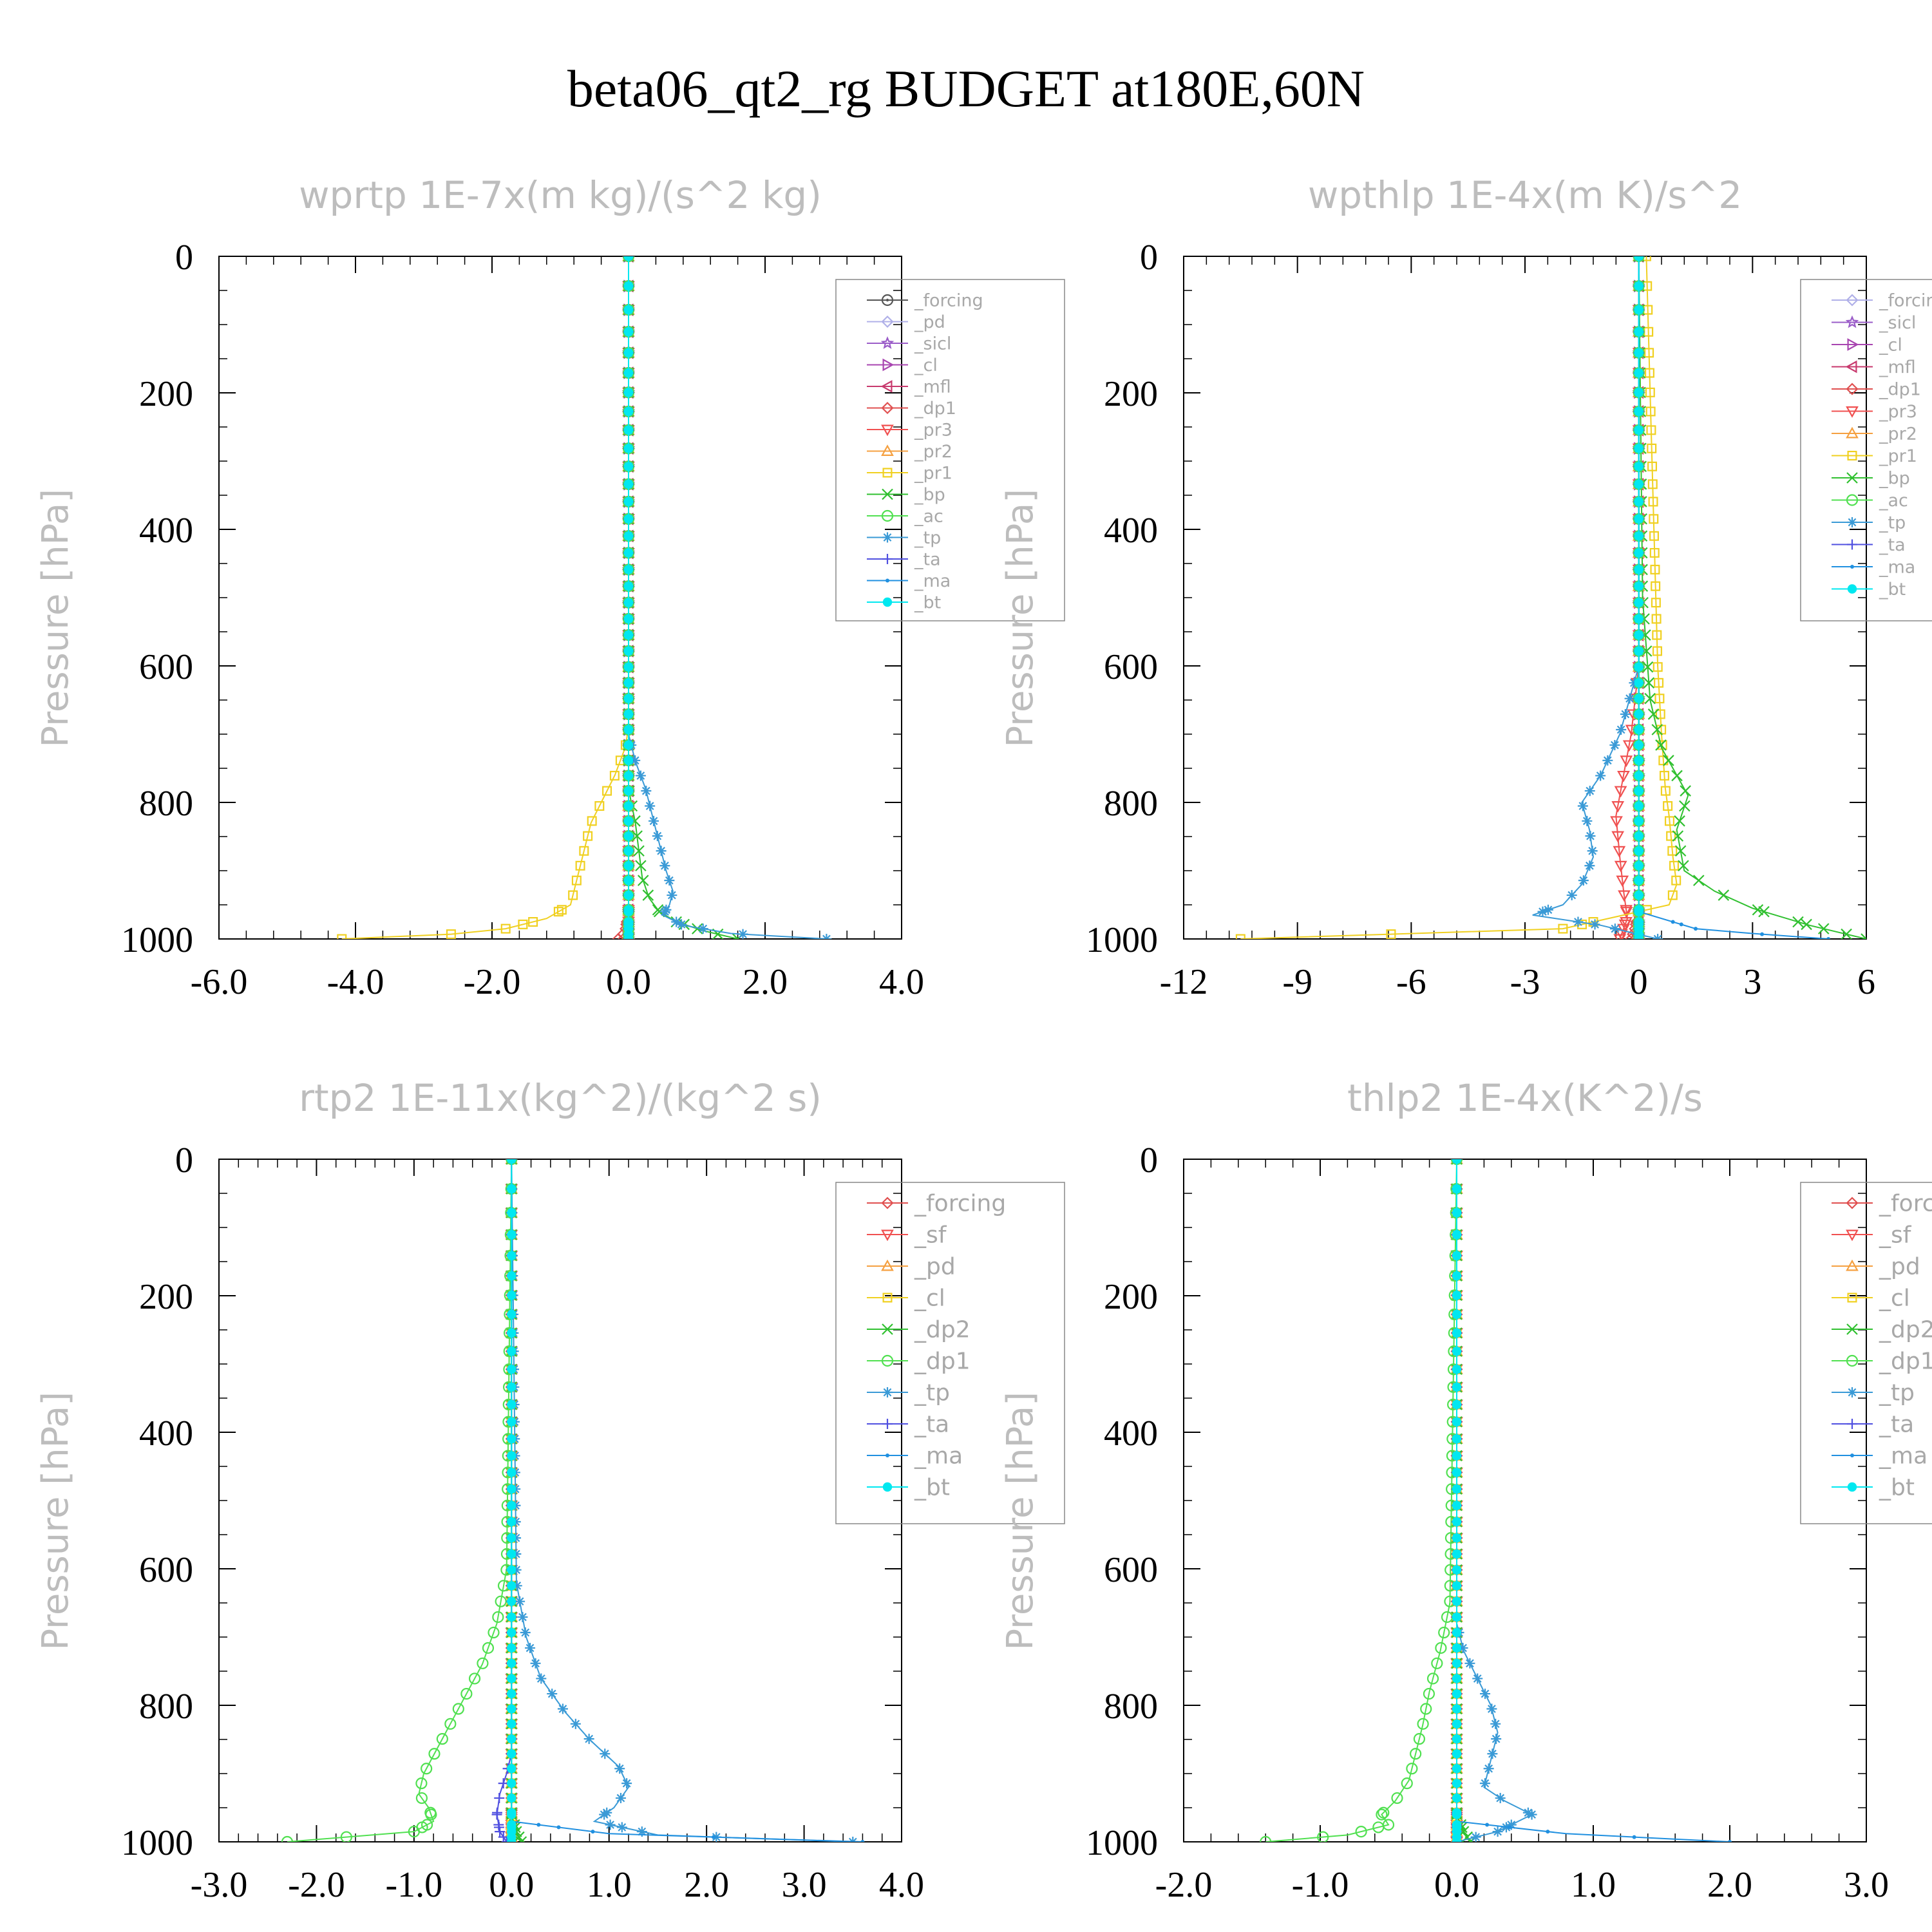 Image resolution: width=1932 pixels, height=1932 pixels. What do you see at coordinates (560, 1098) in the screenshot?
I see `panel-title: rtp2 1E-11x(kg^2)/(kg^2 s)` at bounding box center [560, 1098].